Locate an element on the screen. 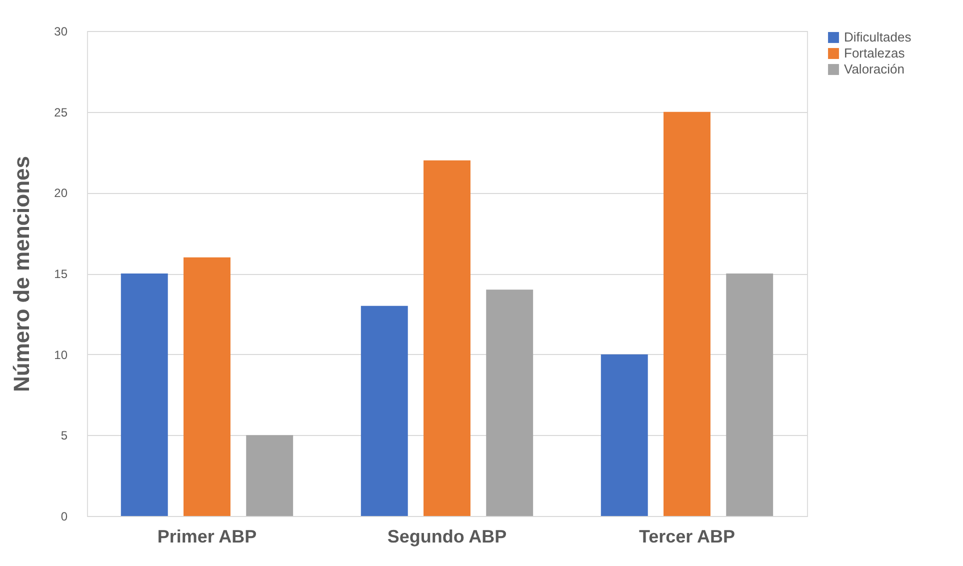 The width and height of the screenshot is (963, 566). y-tick-label: 10 is located at coordinates (61, 355).